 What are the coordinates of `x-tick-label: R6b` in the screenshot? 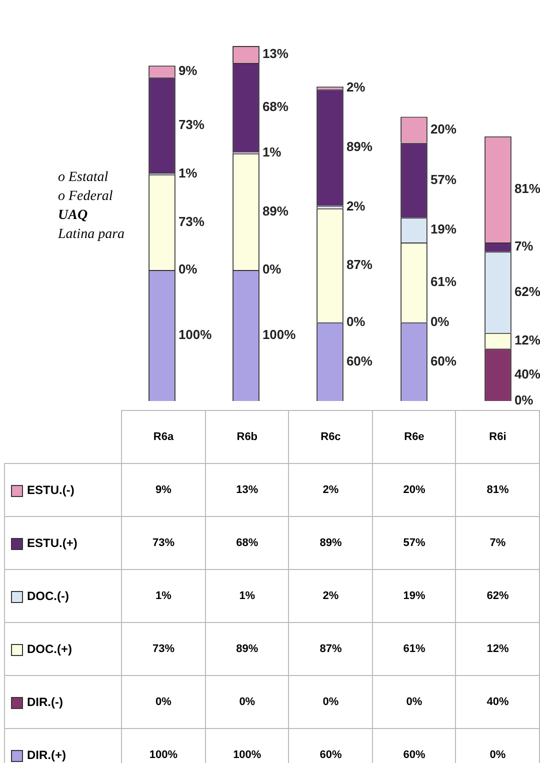 It's located at (247, 437).